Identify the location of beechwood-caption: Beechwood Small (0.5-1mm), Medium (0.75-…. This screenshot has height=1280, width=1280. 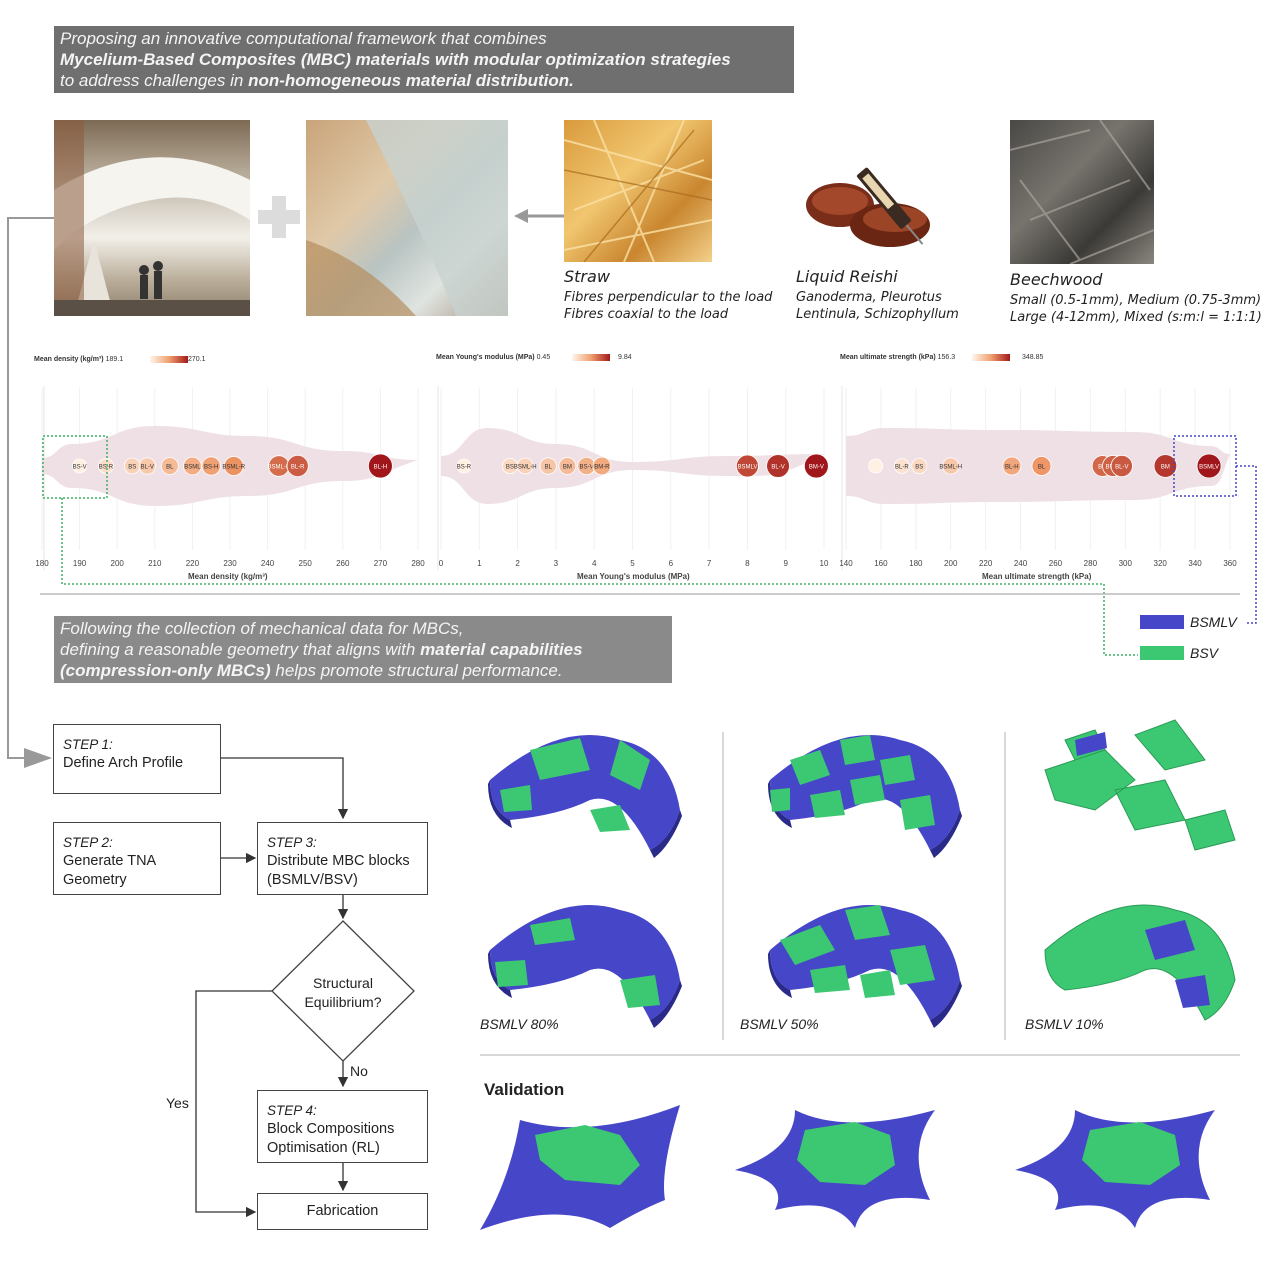
(1143, 298).